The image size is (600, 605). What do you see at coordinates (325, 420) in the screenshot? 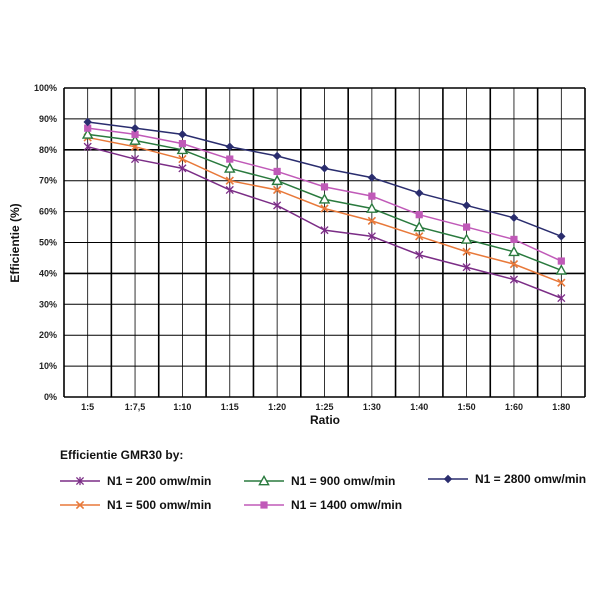
I see `x-axis-title: Ratio` at bounding box center [325, 420].